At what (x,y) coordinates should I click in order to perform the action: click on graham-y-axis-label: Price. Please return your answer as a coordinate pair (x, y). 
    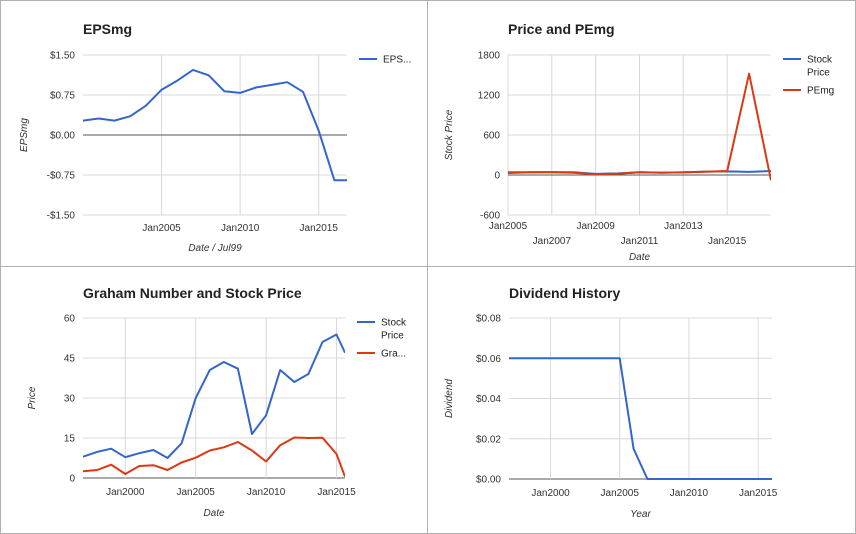
    Looking at the image, I should click on (32, 397).